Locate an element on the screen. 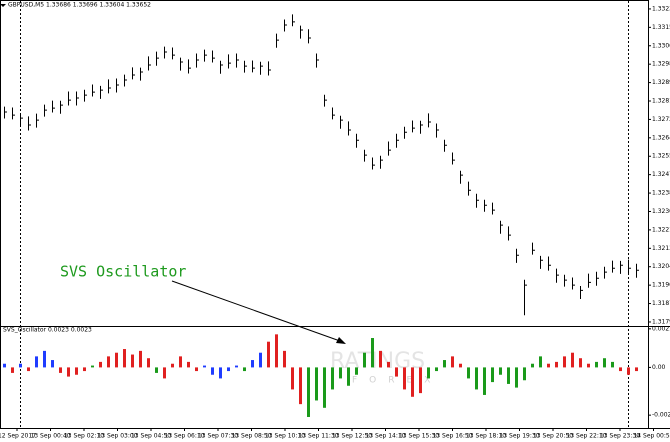 Image resolution: width=670 pixels, height=442 pixels. x-tick-label: 13 Sep 22:10 is located at coordinates (586, 436).